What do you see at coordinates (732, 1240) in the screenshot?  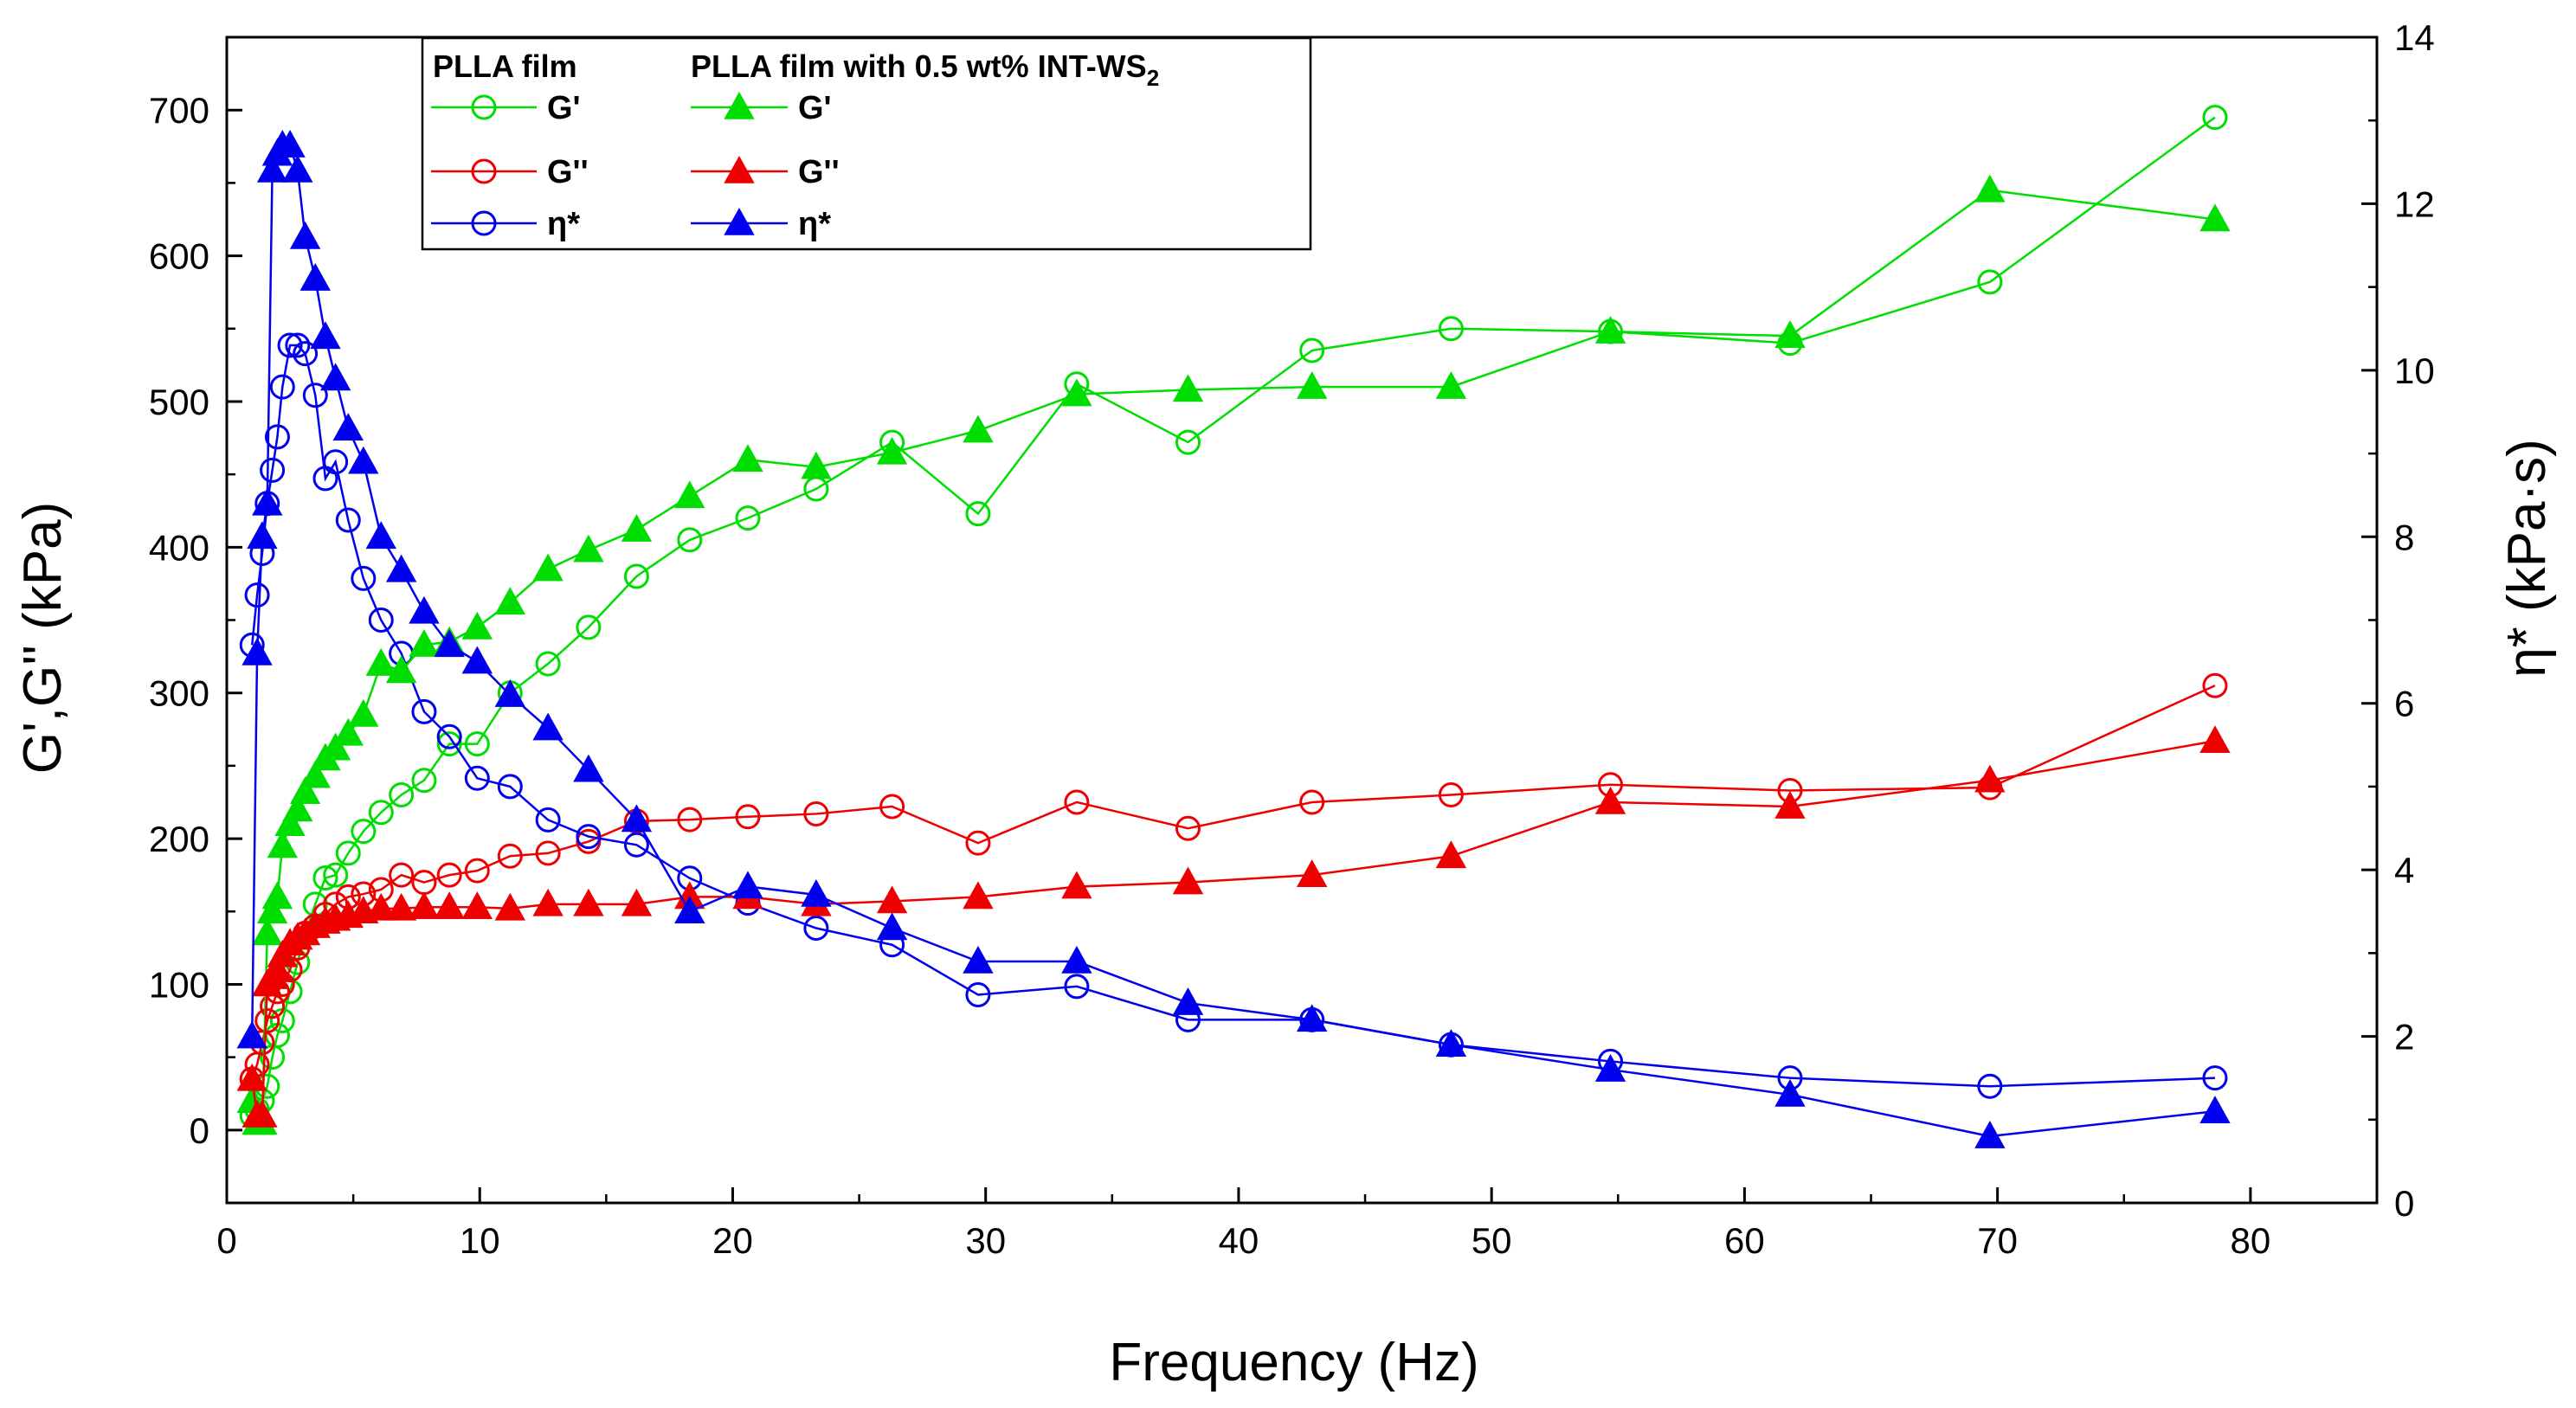 I see `x-tick-label: 20` at bounding box center [732, 1240].